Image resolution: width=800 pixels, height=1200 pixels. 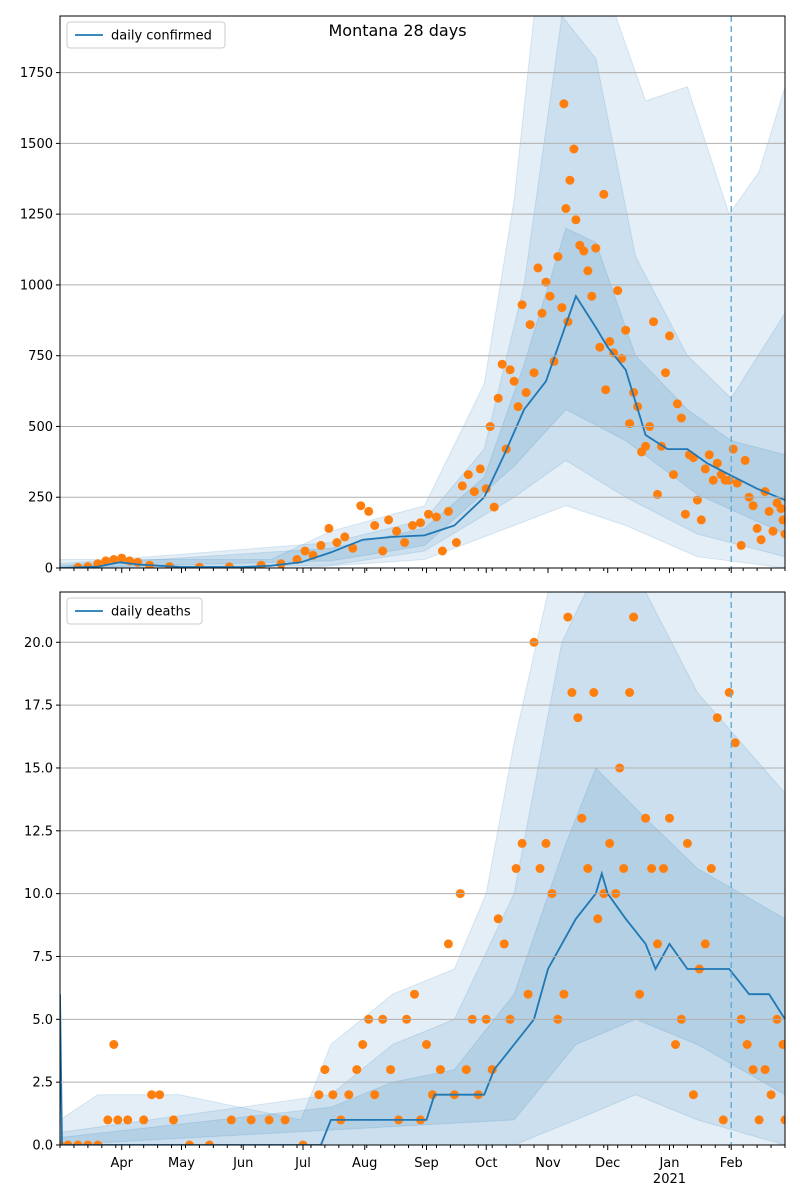 I want to click on x-tick-label-aug: Aug, so click(x=364, y=1163).